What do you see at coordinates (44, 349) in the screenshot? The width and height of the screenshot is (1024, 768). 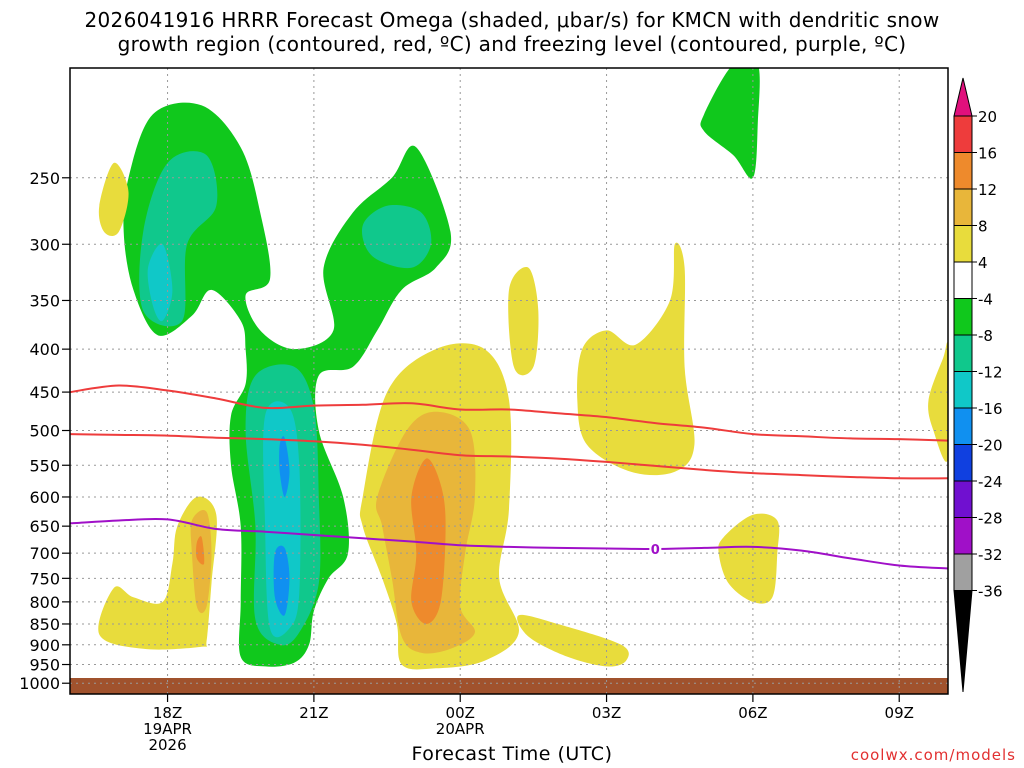 I see `y-tick-label-400: 400` at bounding box center [44, 349].